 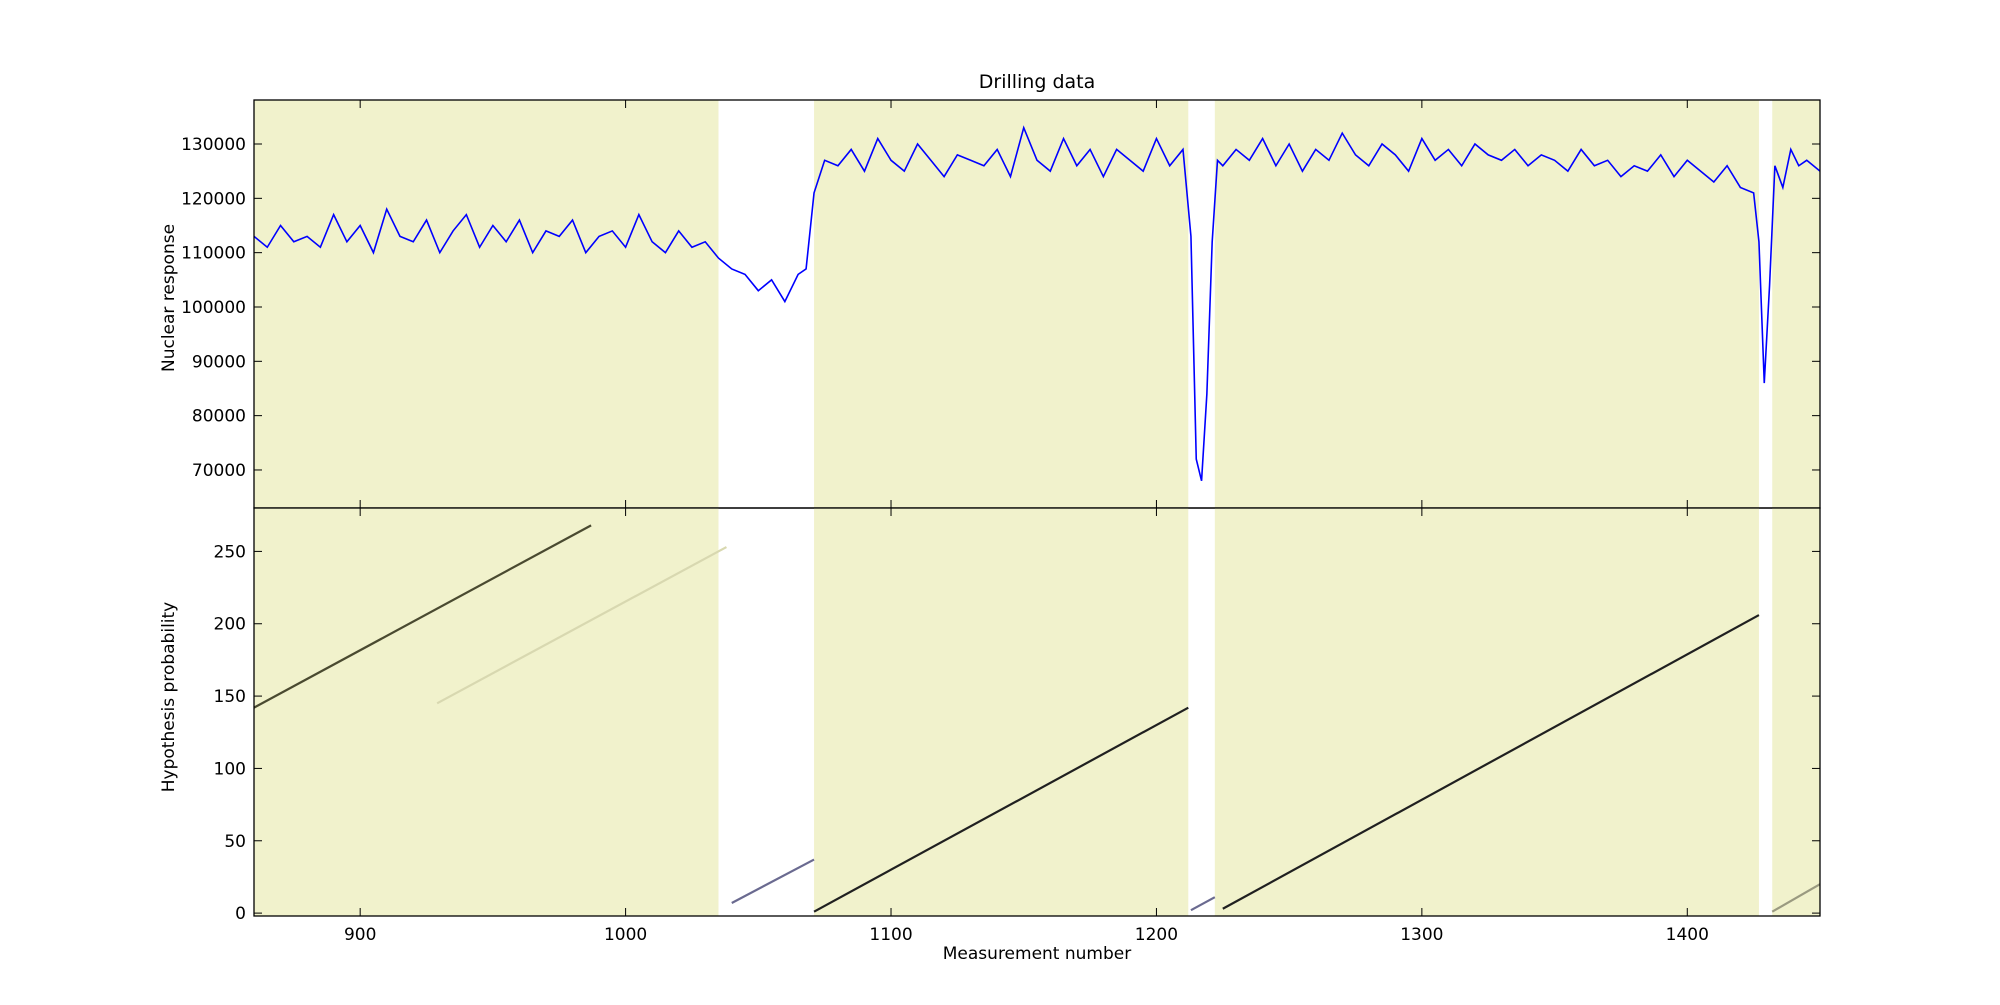 I want to click on y-axis-label: Nuclear response, so click(x=169, y=298).